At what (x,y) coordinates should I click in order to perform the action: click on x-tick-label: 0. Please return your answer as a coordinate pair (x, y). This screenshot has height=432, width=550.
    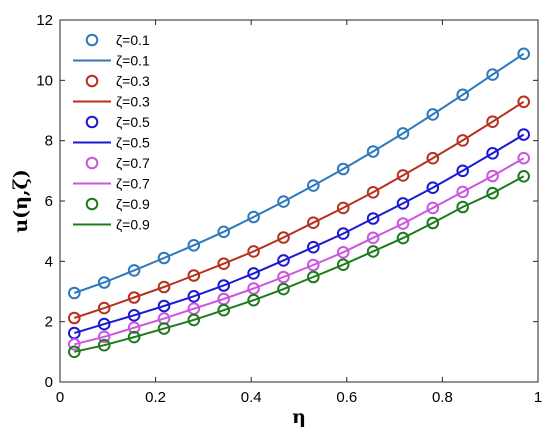
    Looking at the image, I should click on (60, 397).